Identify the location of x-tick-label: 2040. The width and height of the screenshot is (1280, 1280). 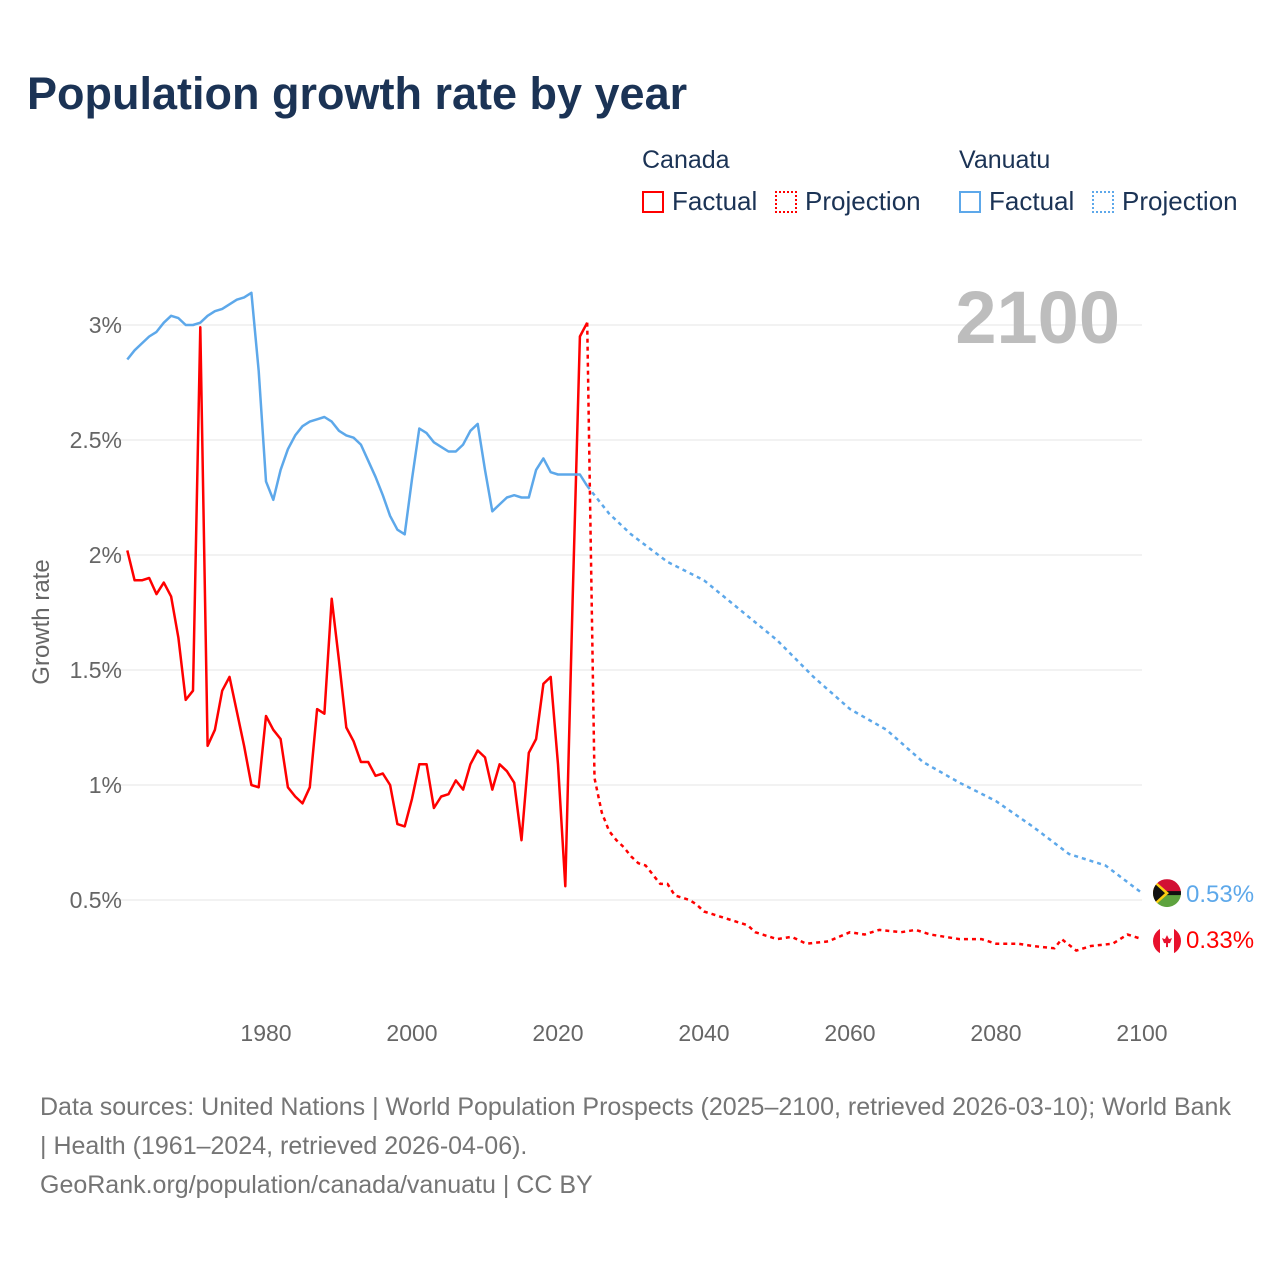
(703, 1033).